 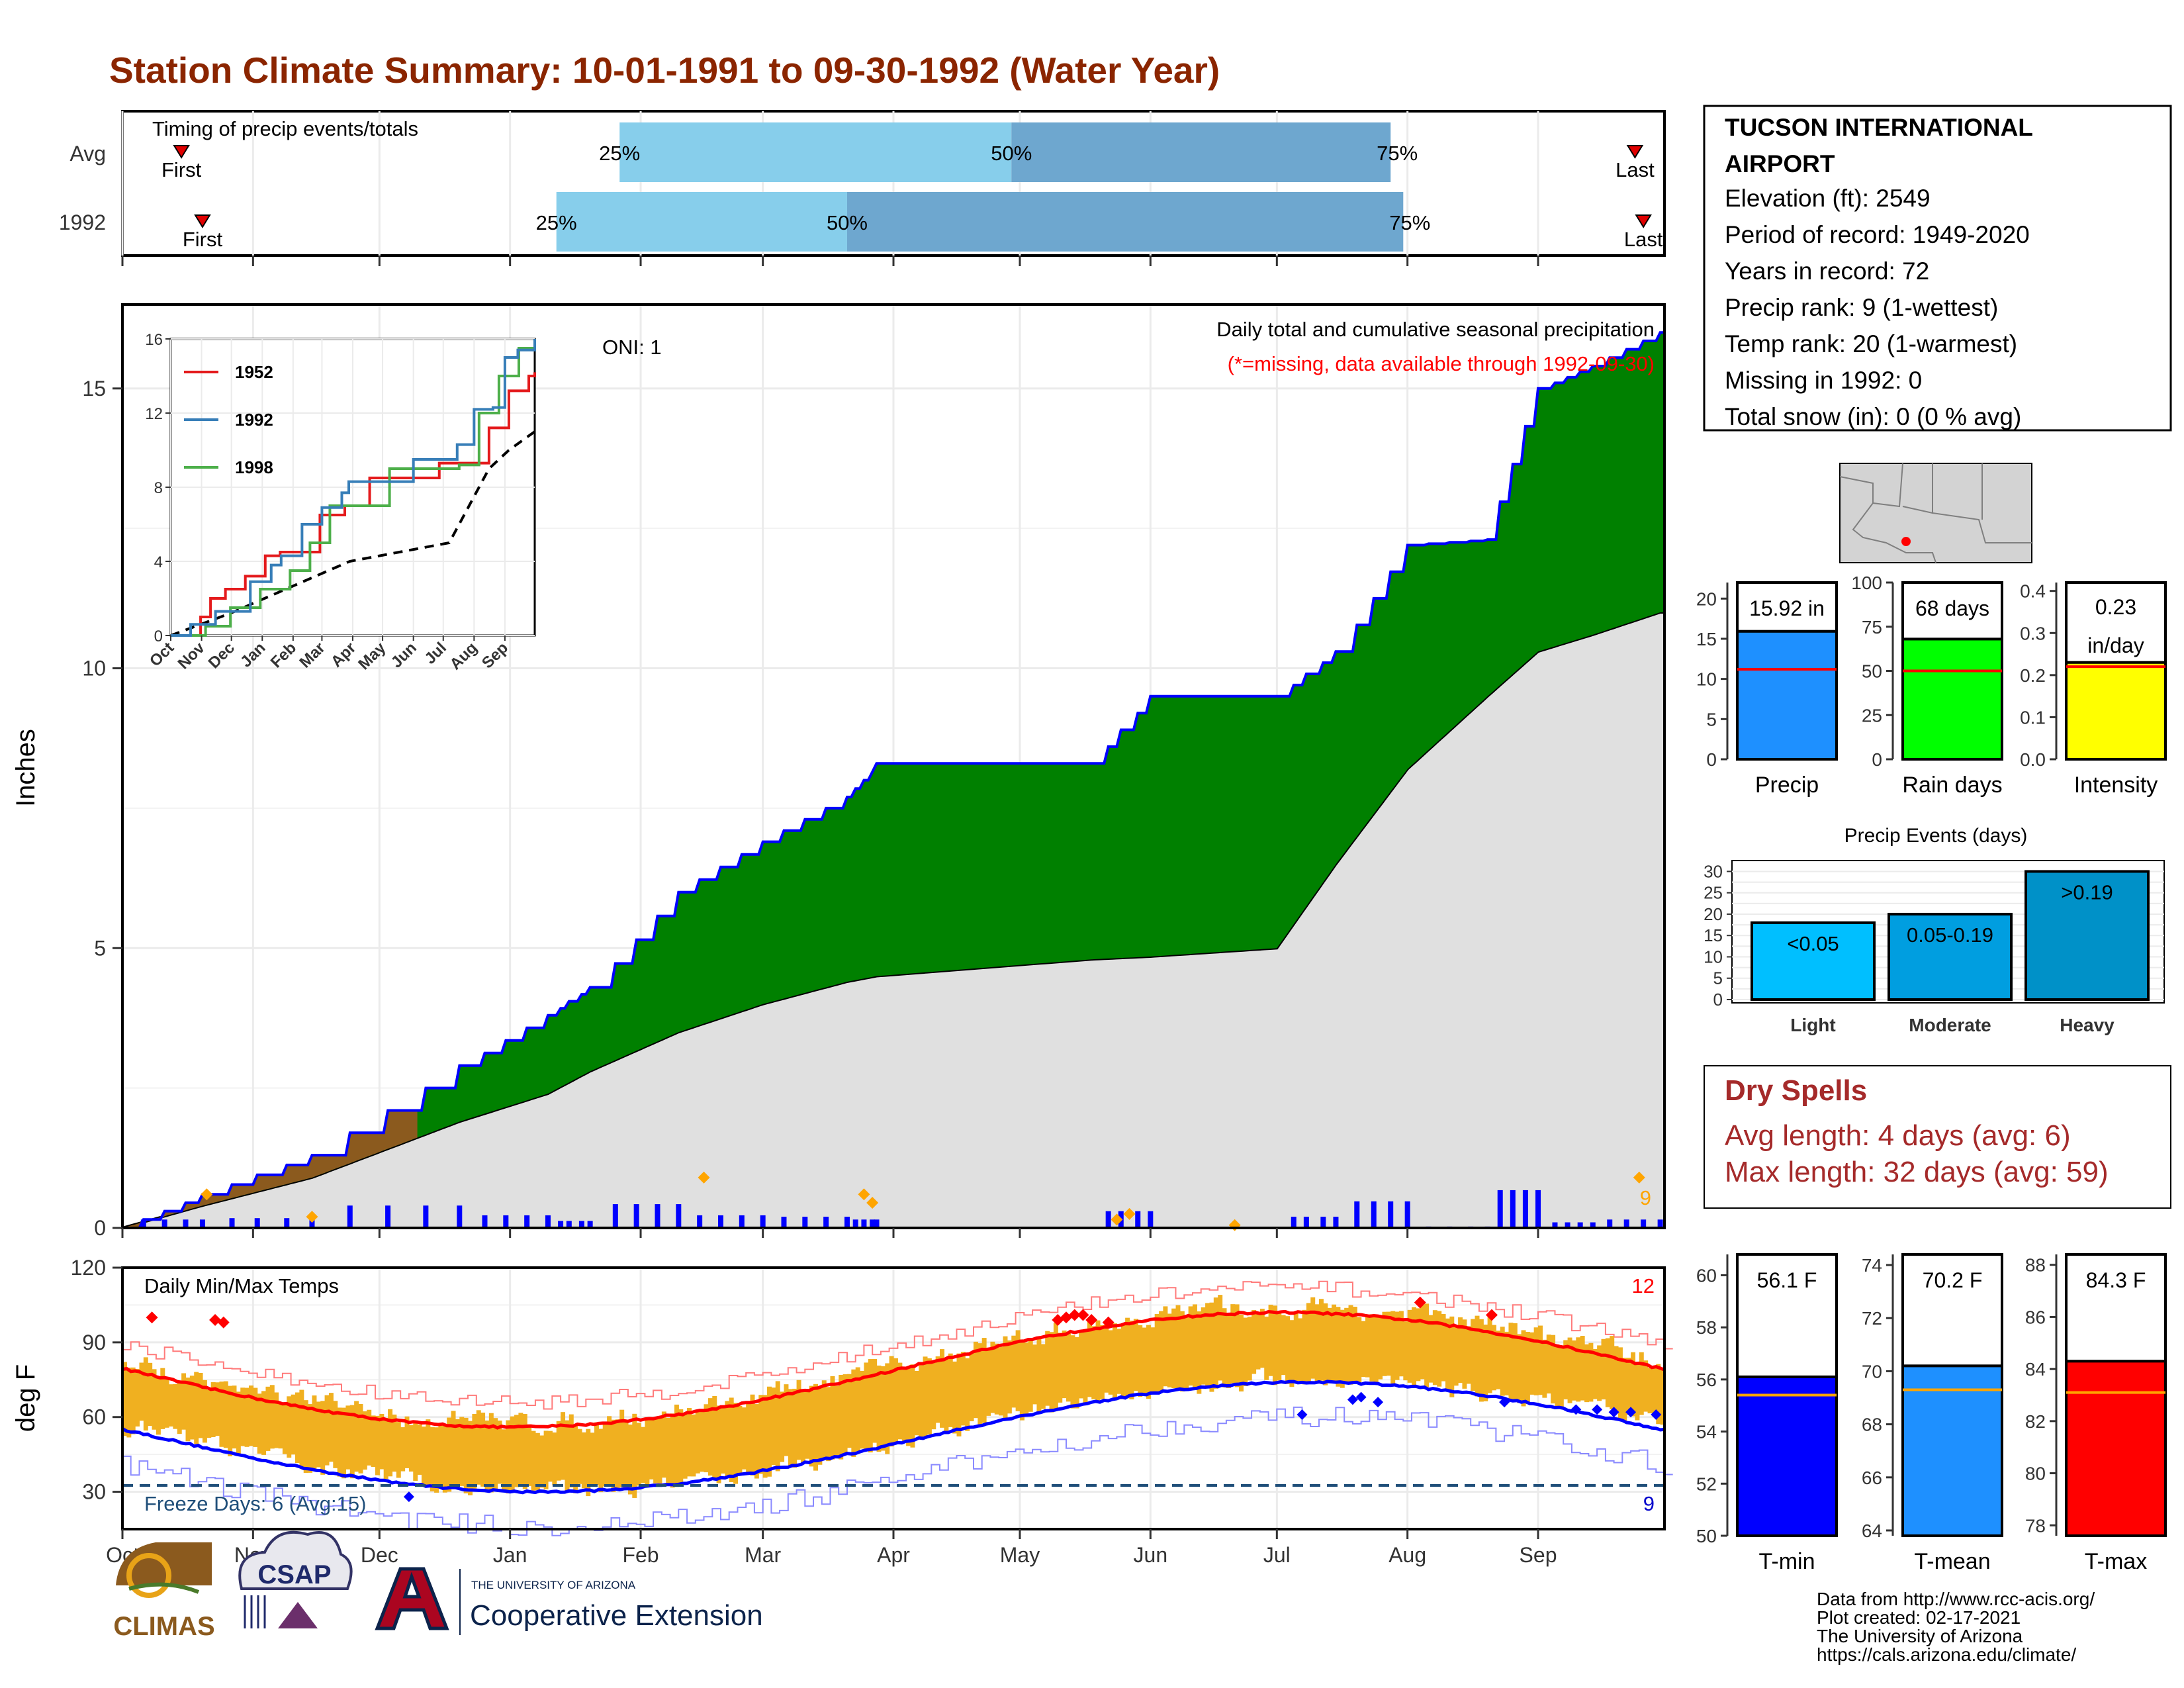 What do you see at coordinates (26, 1398) in the screenshot?
I see `temp-y-axis-title: deg F` at bounding box center [26, 1398].